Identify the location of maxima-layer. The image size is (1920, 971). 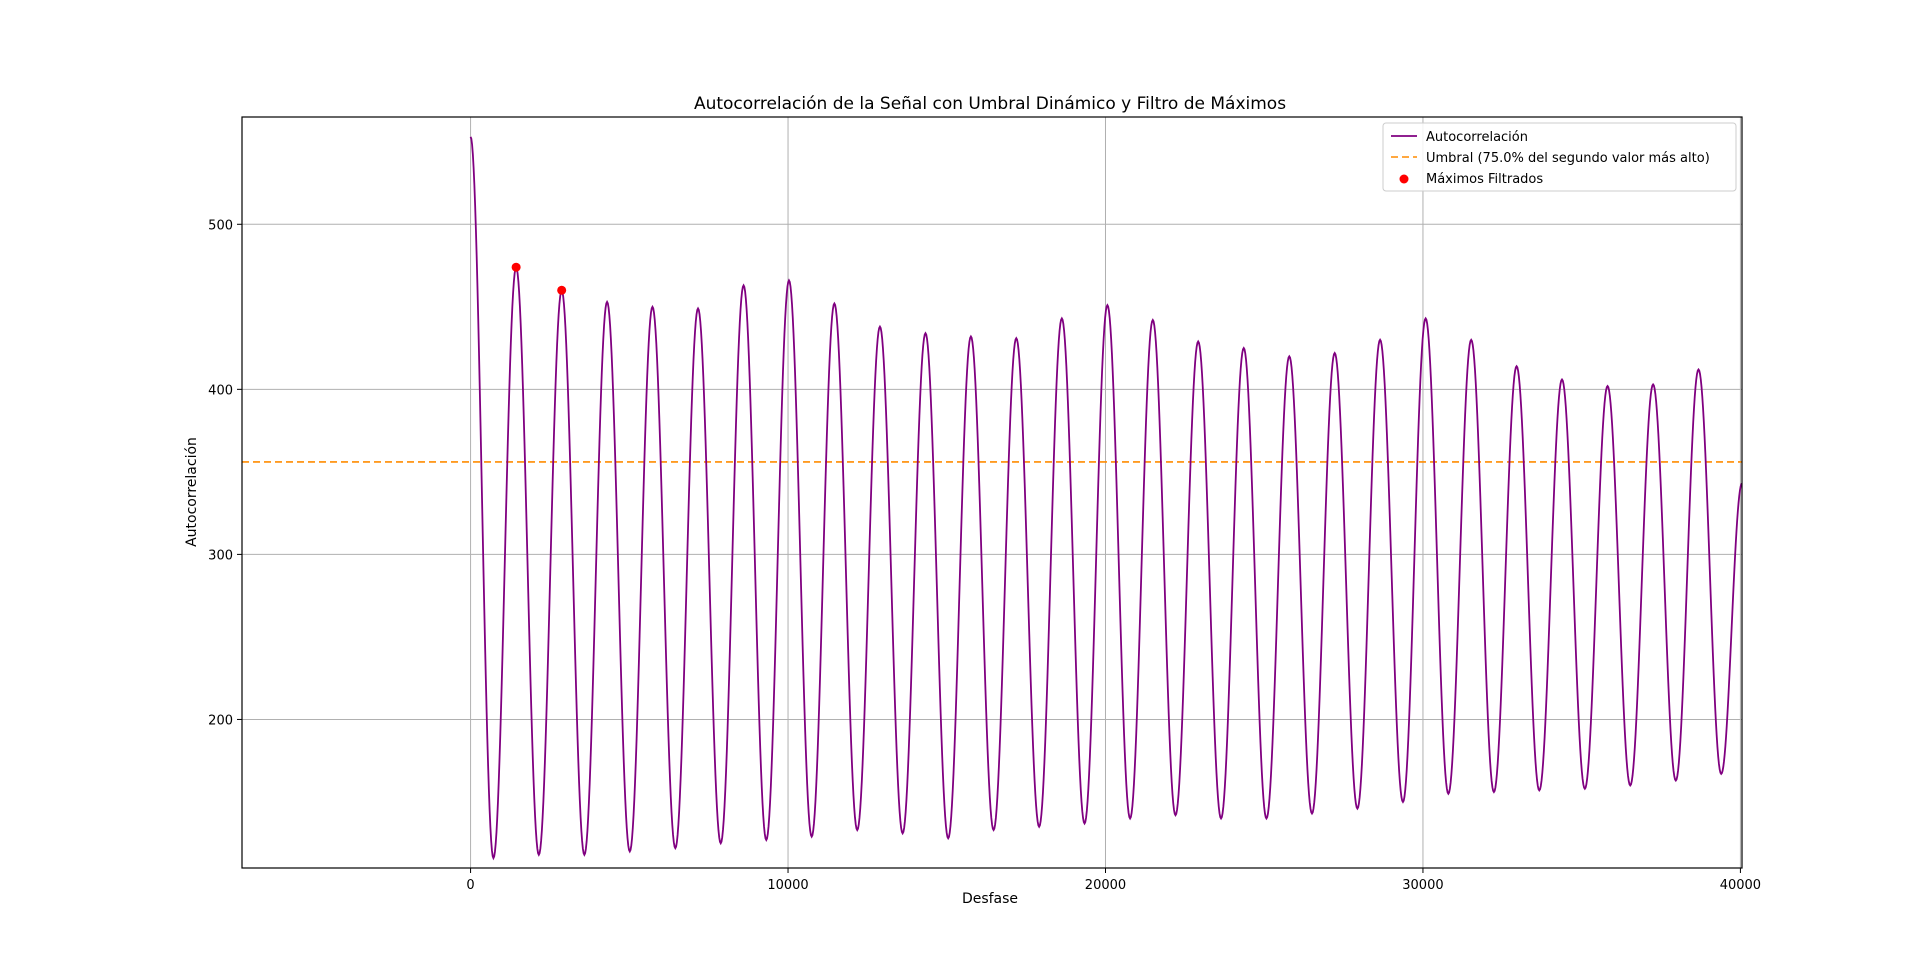
(539, 278).